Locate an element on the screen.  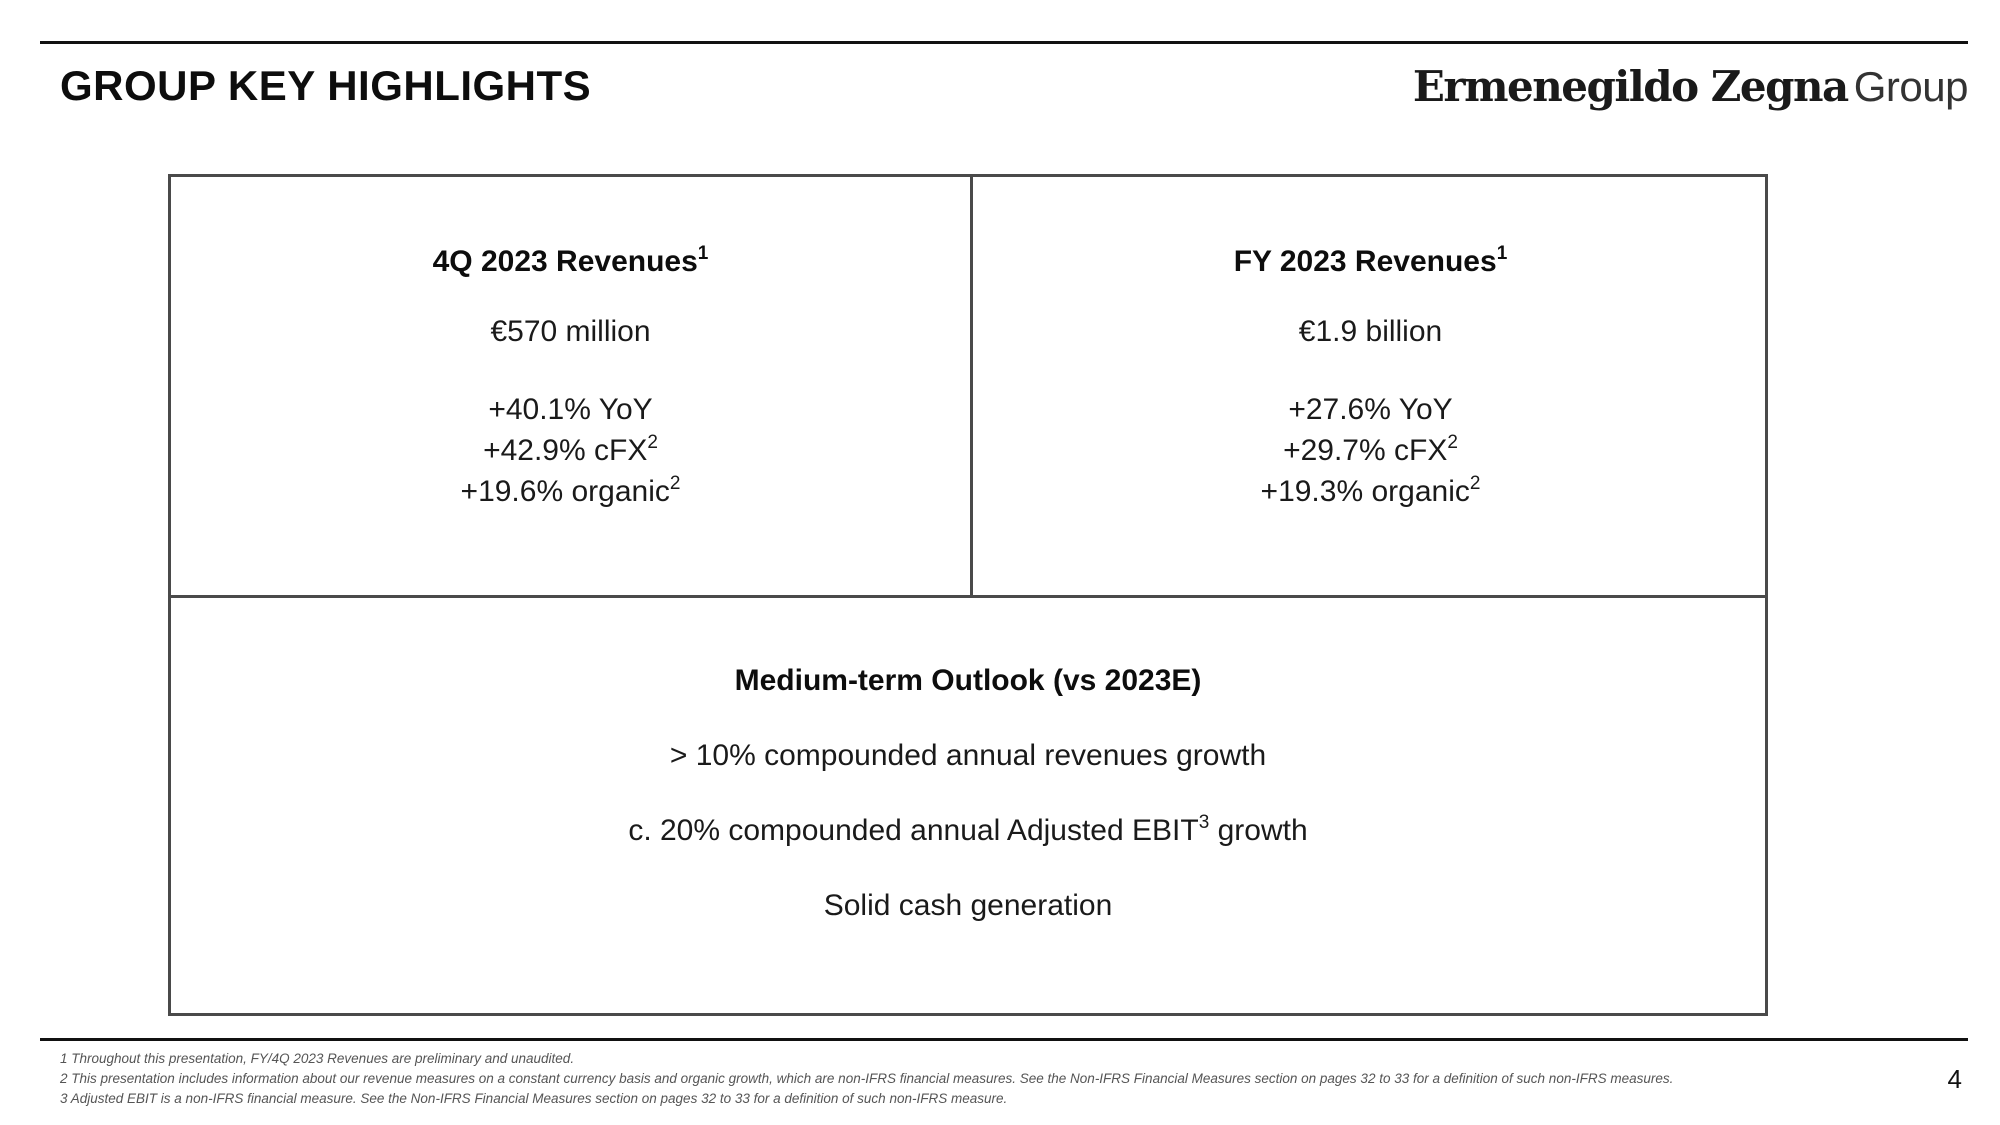
fy-growth-metrics: +27.6% YoY +29.7% cFX2 +19.3% organic2 is located at coordinates (1370, 450).